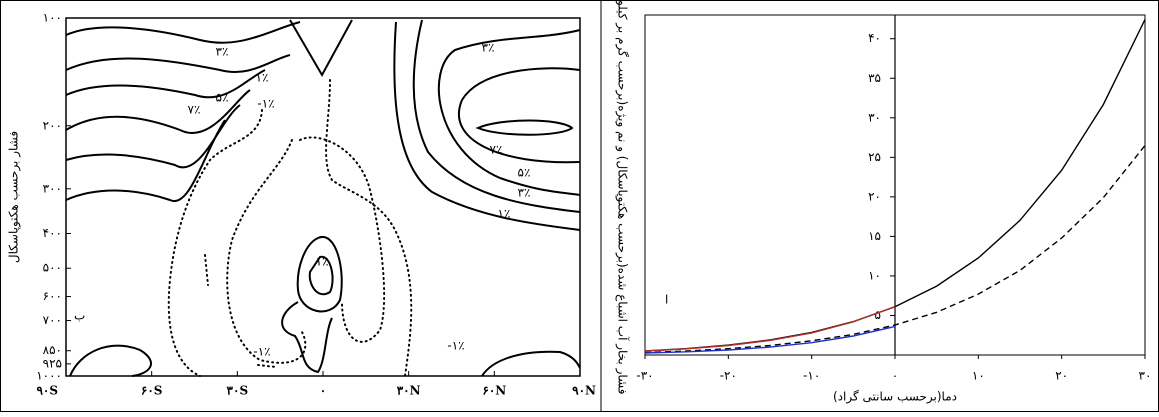  What do you see at coordinates (1061, 376) in the screenshot?
I see `x-tick-label: ۲۰` at bounding box center [1061, 376].